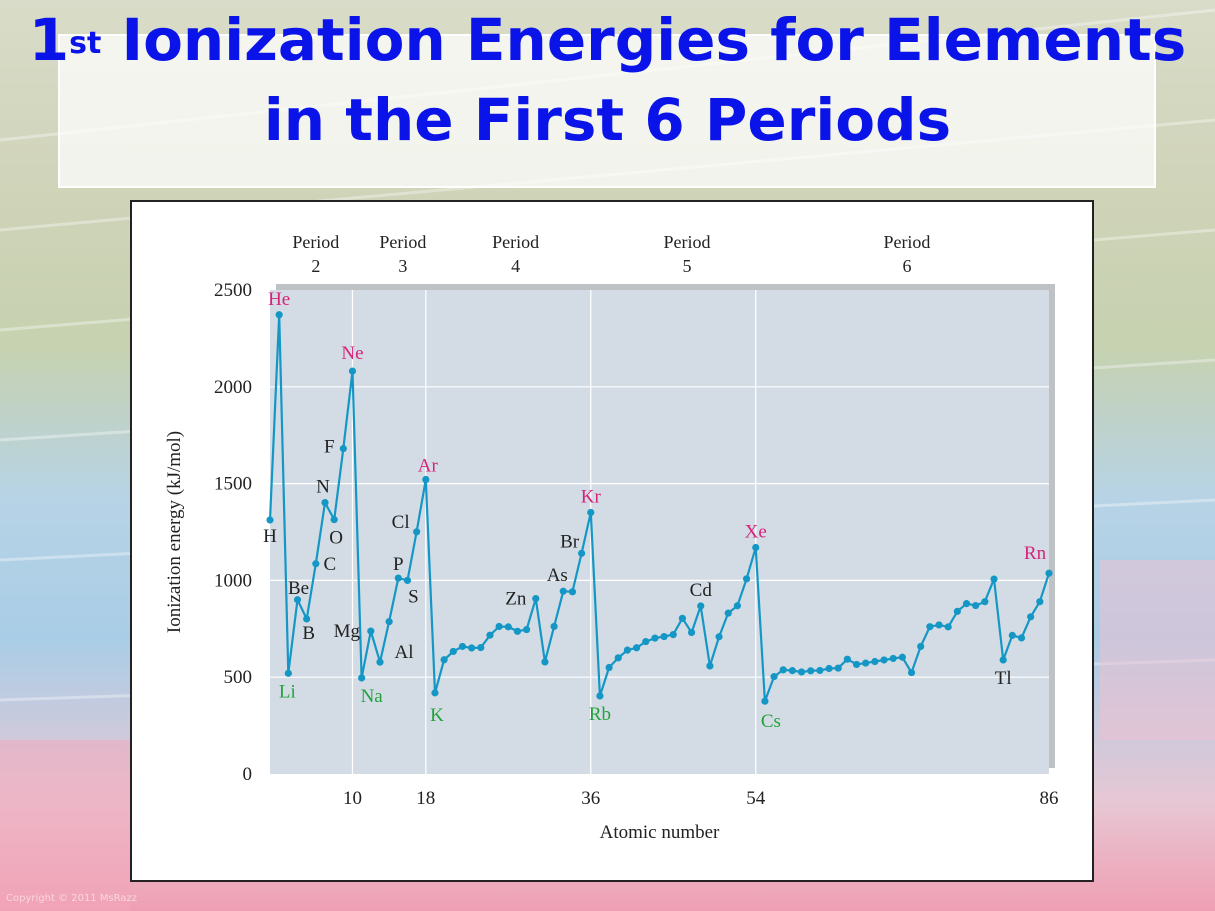 The image size is (1215, 911). I want to click on element-label-al: Al, so click(403, 652).